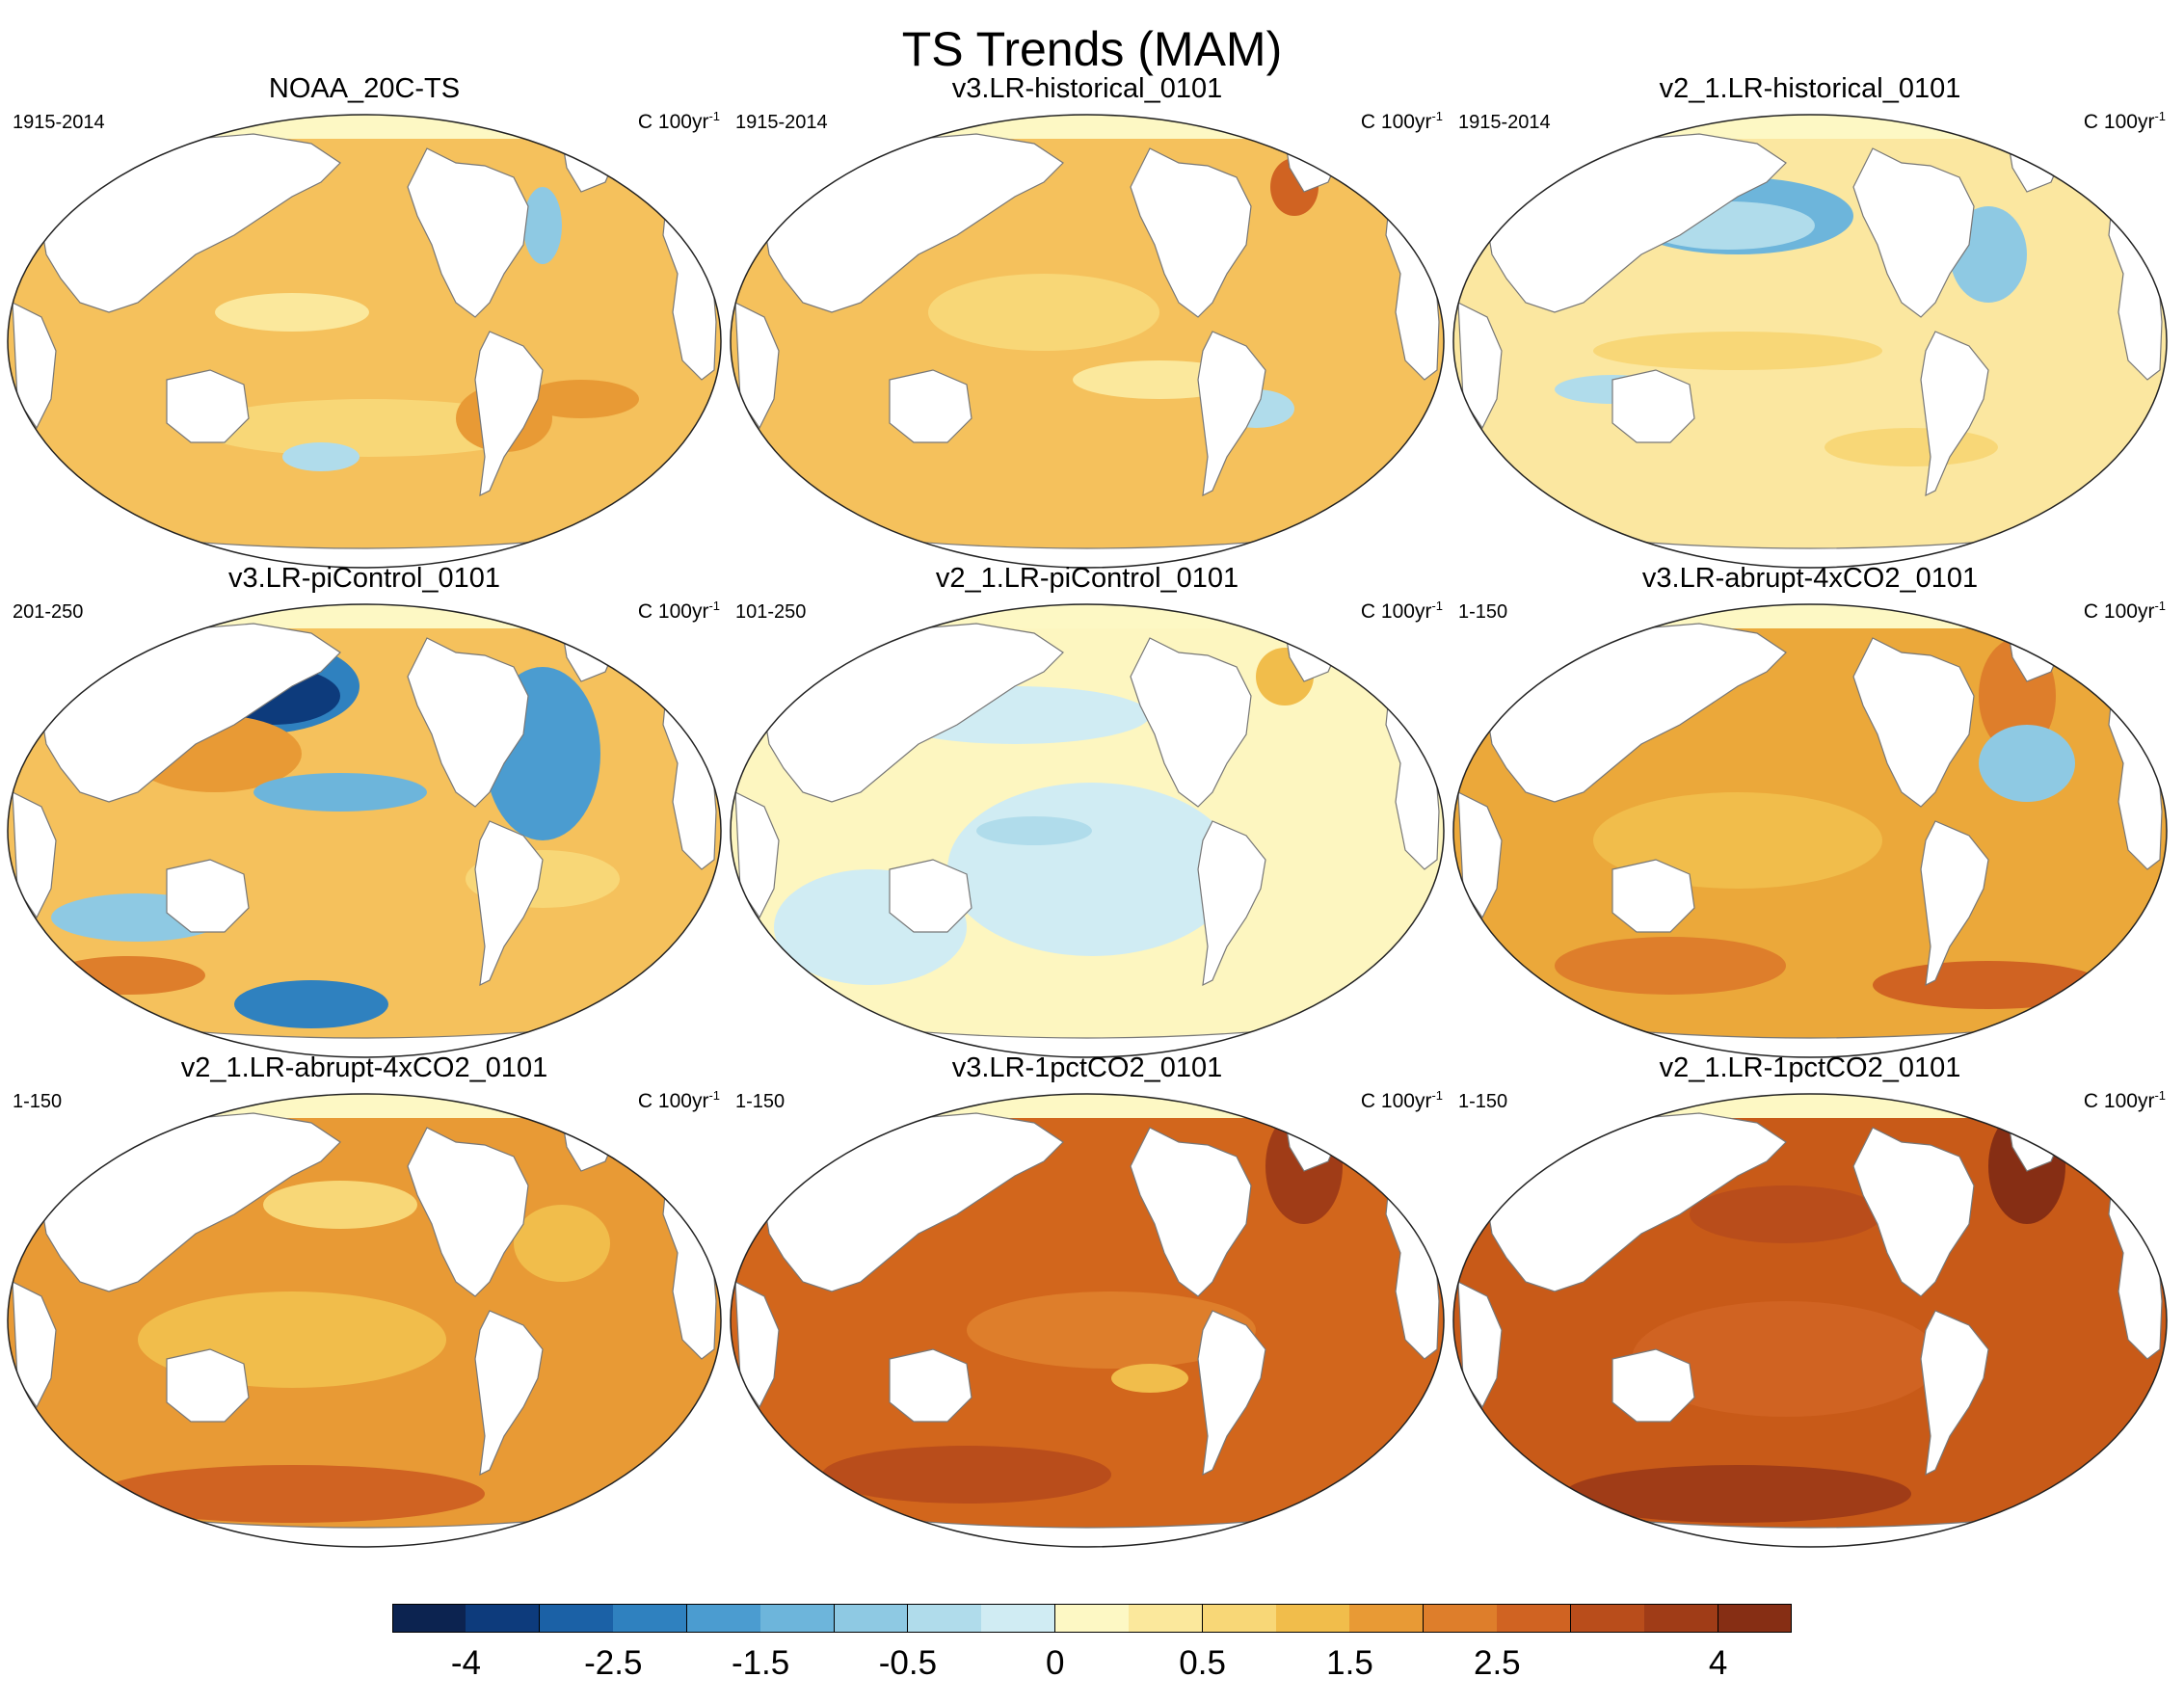 The width and height of the screenshot is (2184, 1704). Describe the element at coordinates (49, 612) in the screenshot. I see `panel-period: 201-250` at that location.